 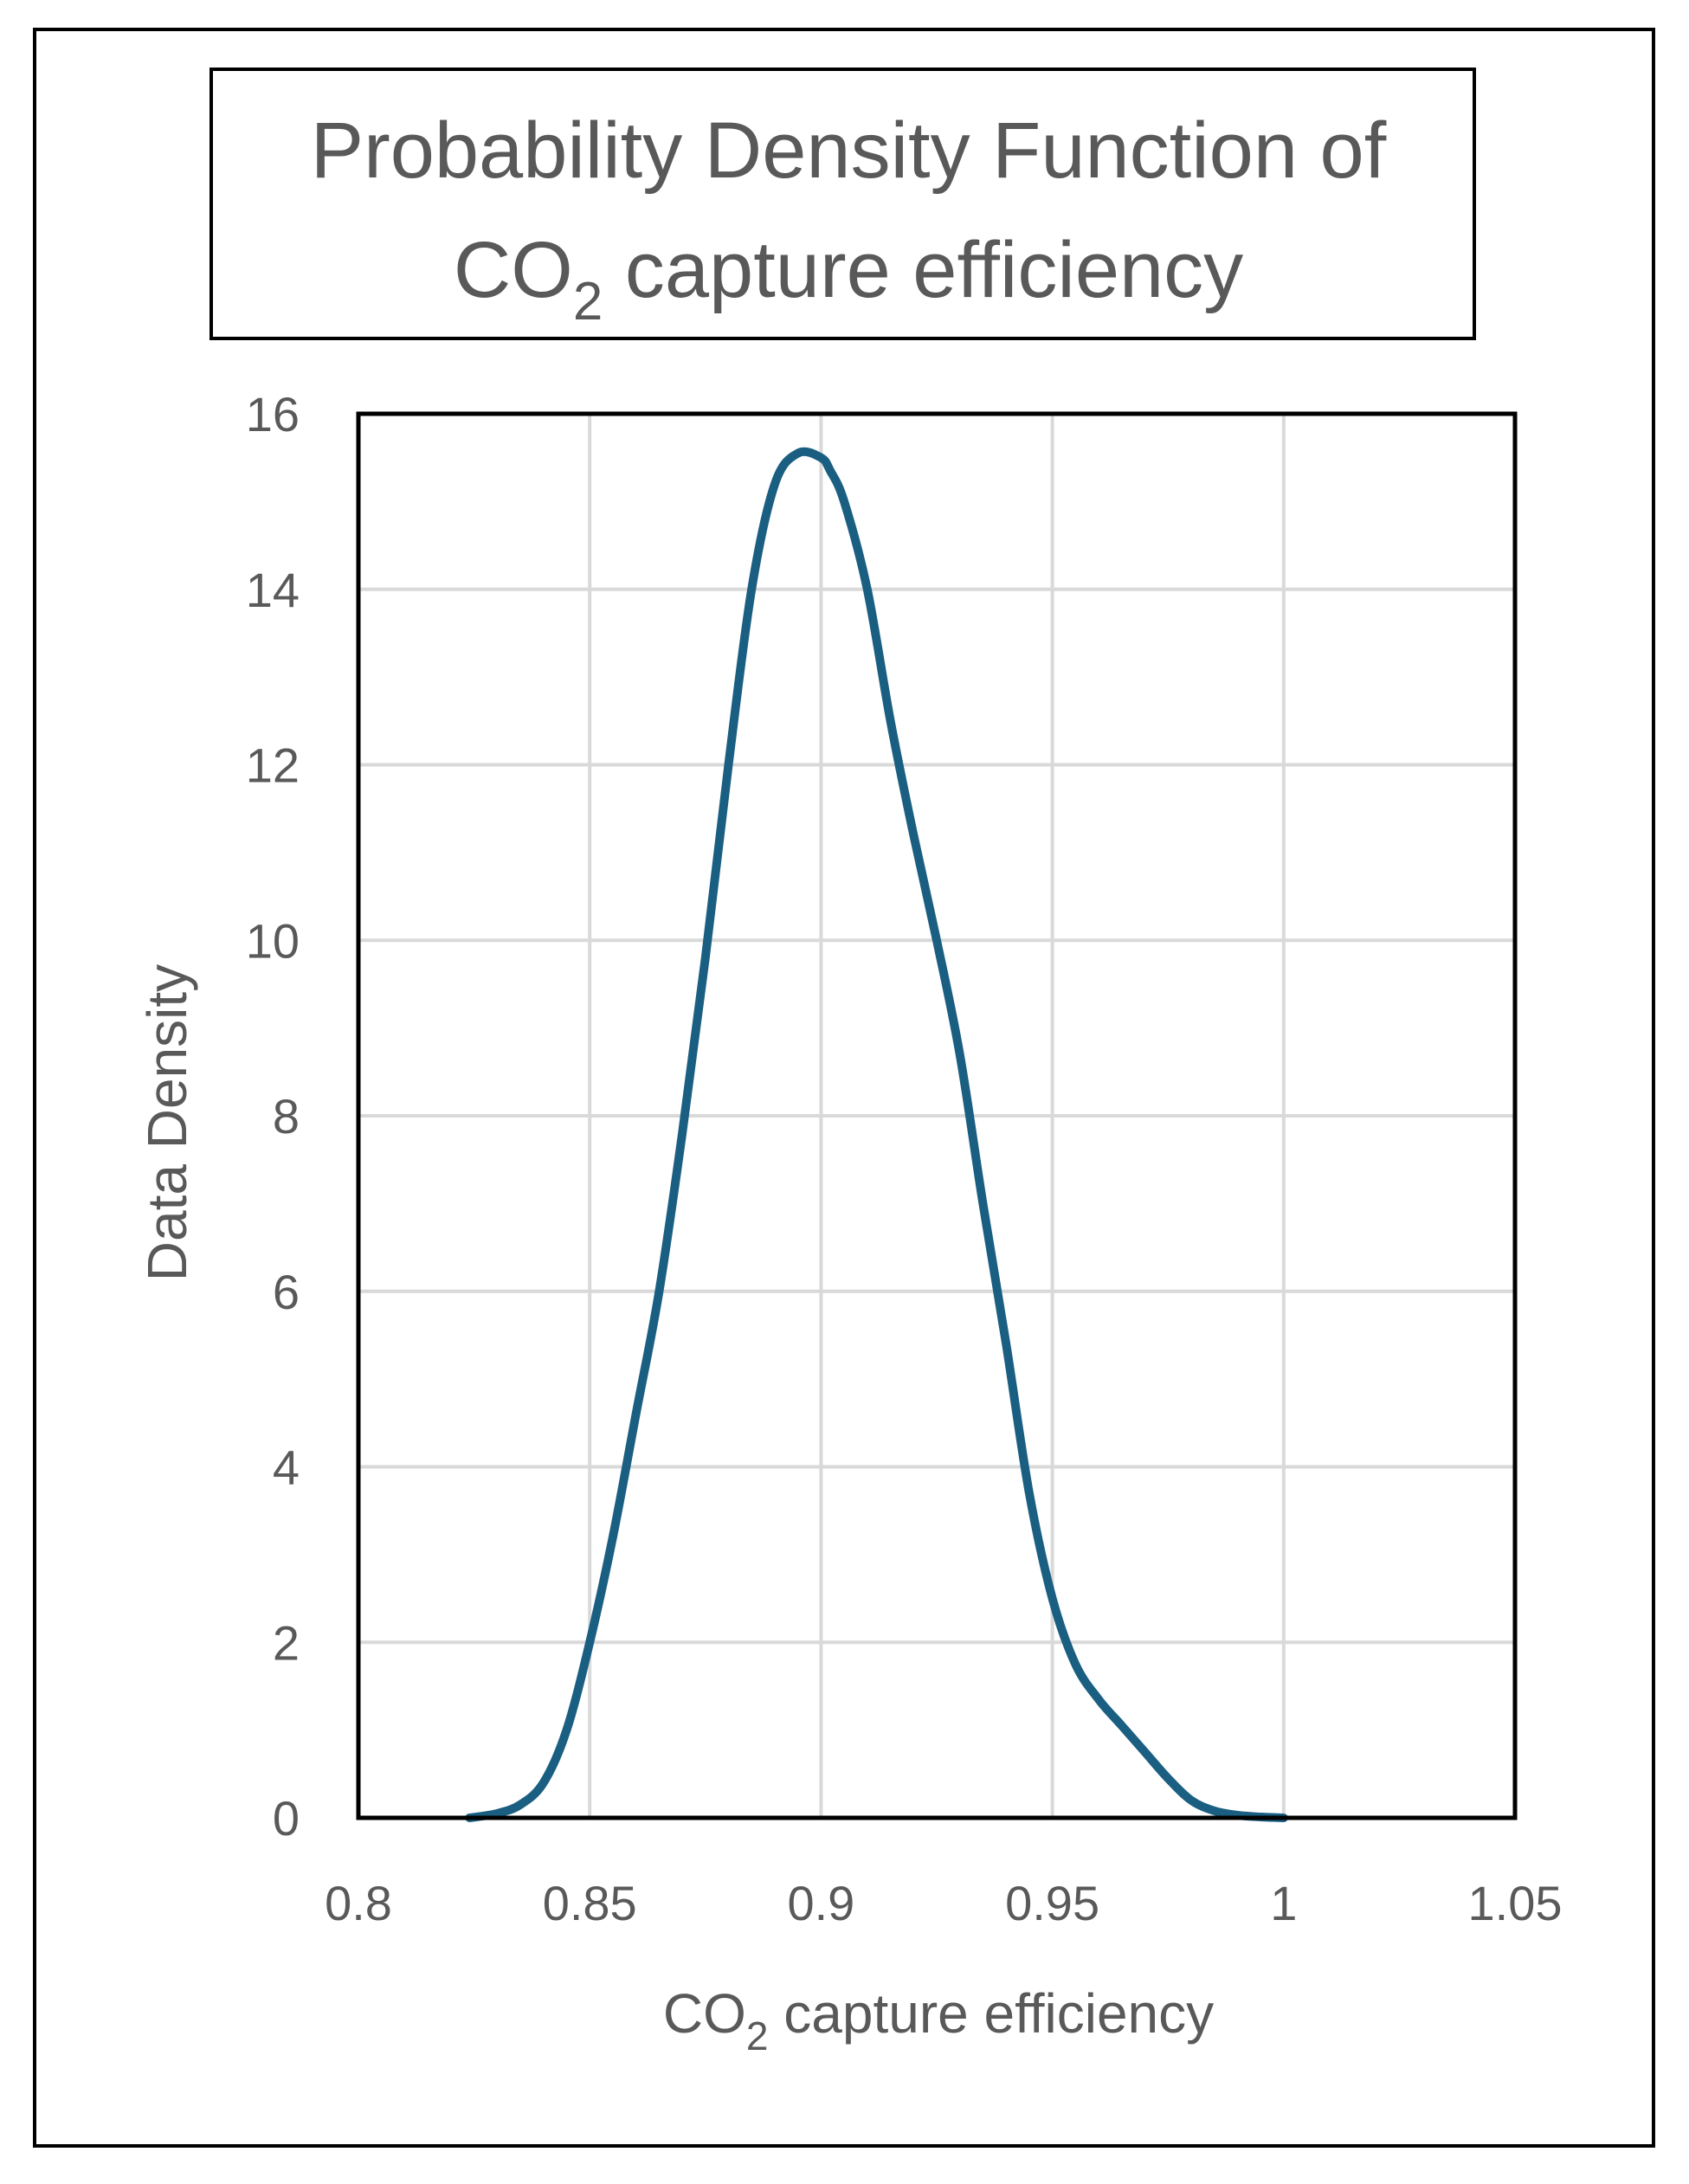 I want to click on y-tick-label: 10, so click(x=273, y=940).